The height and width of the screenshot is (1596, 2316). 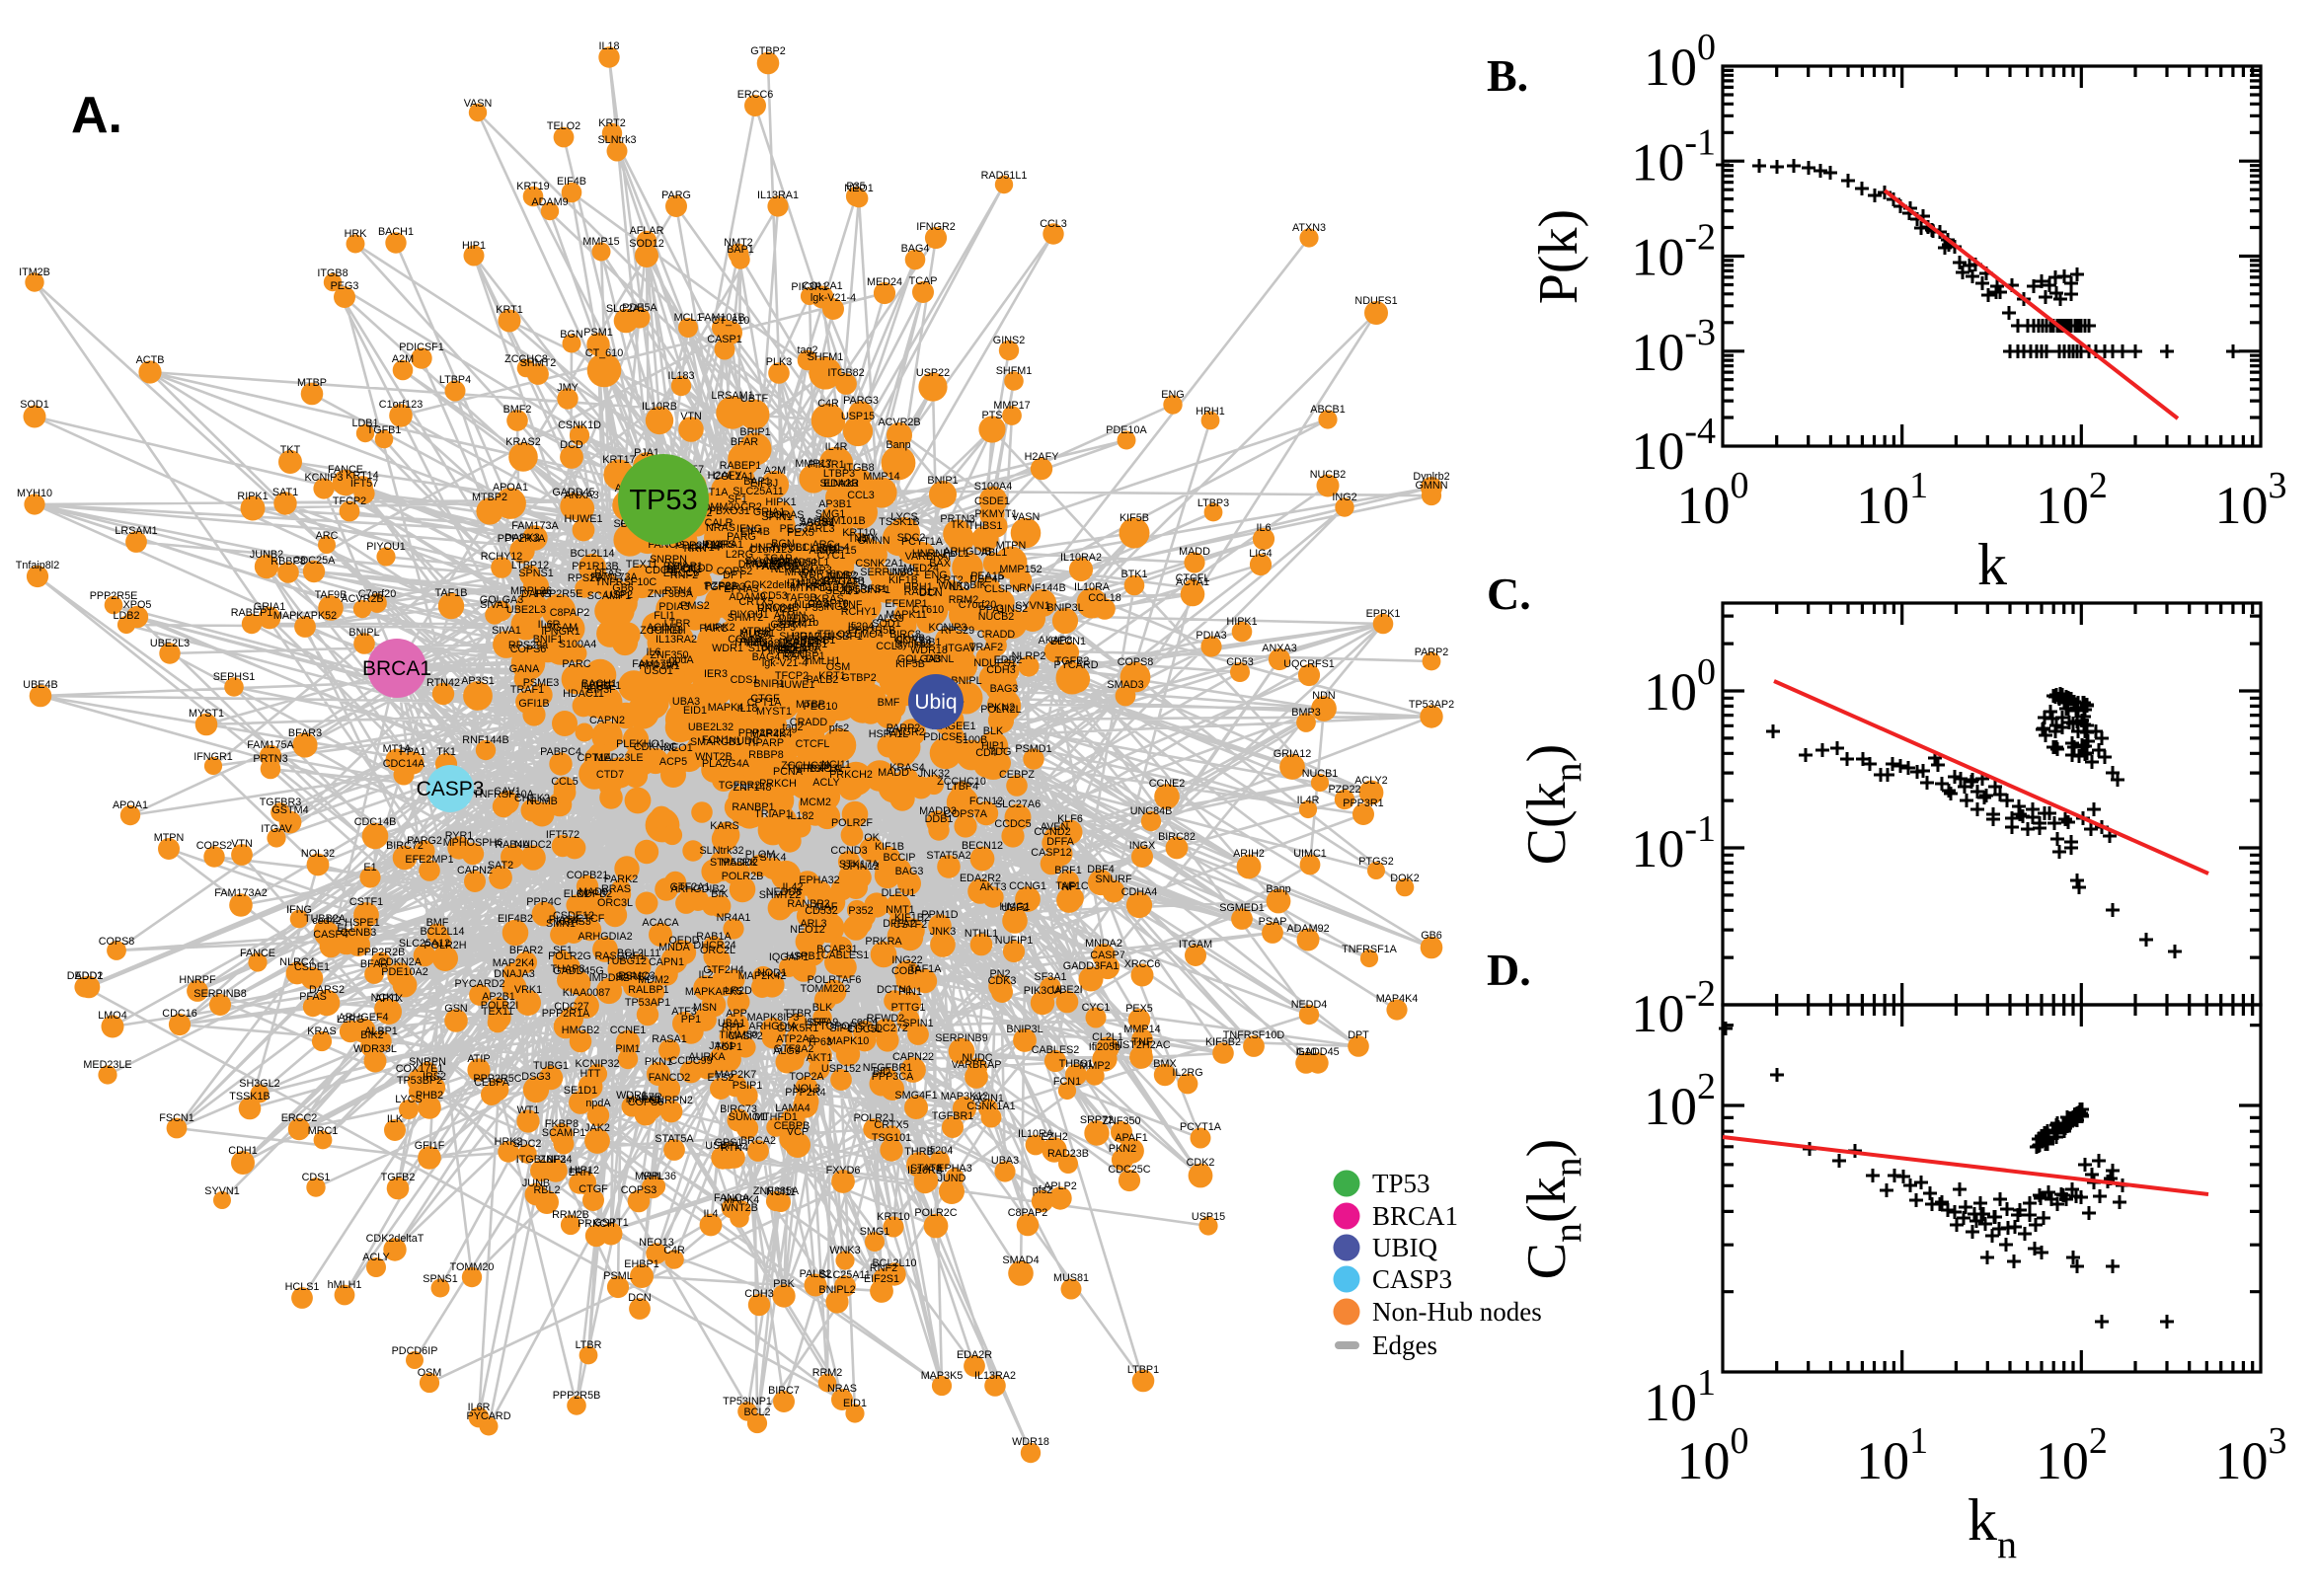 What do you see at coordinates (1064, 608) in the screenshot?
I see `svg-text: BNIP3L` at bounding box center [1064, 608].